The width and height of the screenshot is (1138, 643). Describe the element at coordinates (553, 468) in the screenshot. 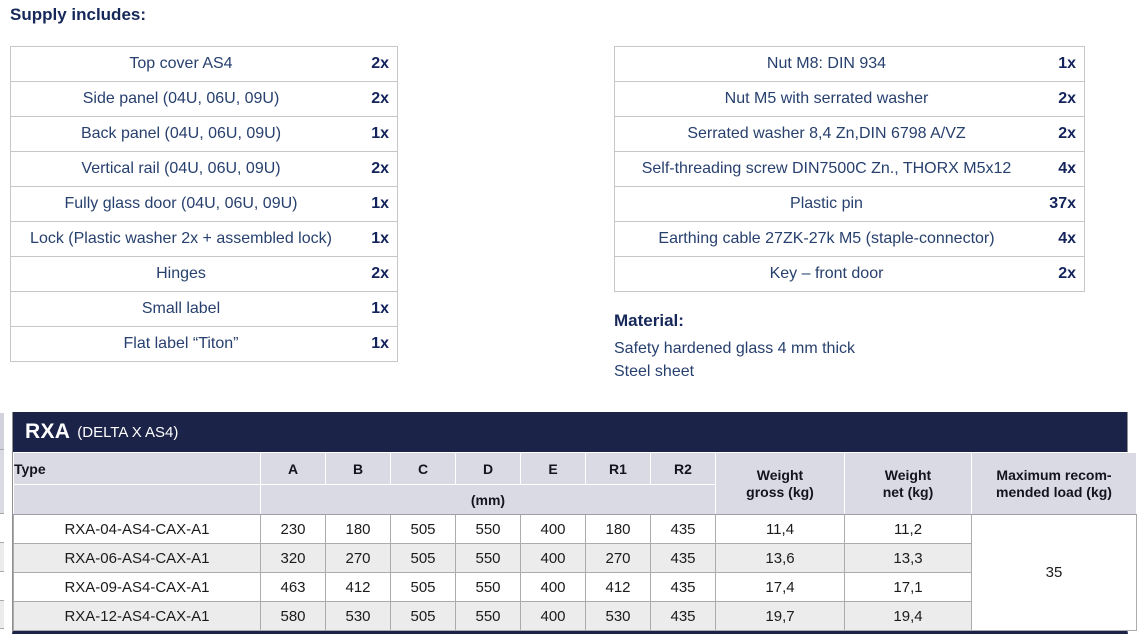

I see `spec-col-header-dim: E` at that location.